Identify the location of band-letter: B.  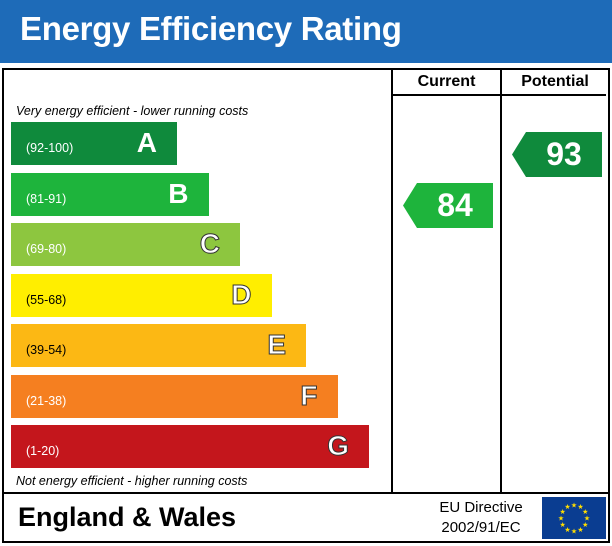
(178, 193).